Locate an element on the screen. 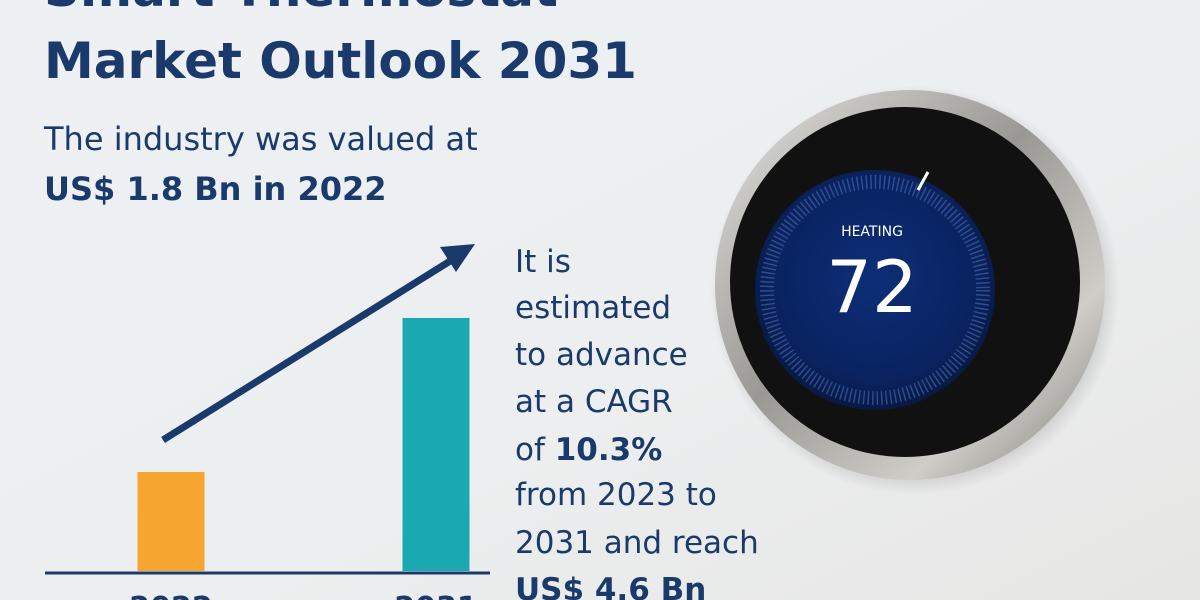 The image size is (1200, 600). cagr-value: 10.3% is located at coordinates (609, 450).